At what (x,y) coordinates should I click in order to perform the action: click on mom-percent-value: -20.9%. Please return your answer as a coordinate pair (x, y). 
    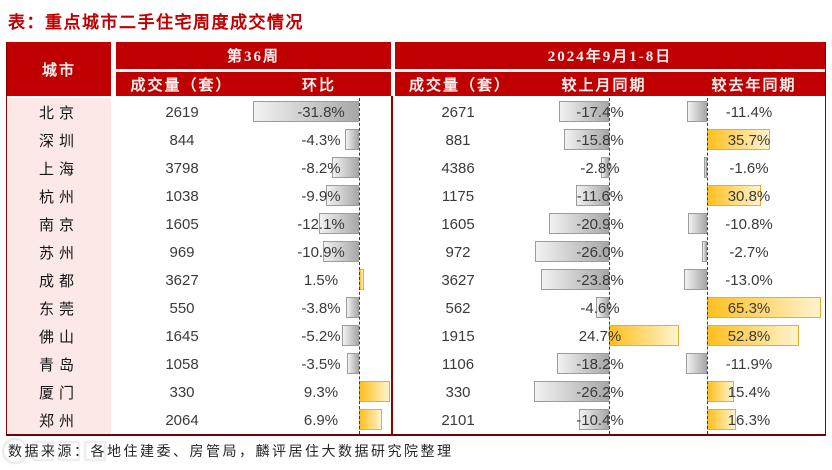
    Looking at the image, I should click on (600, 224).